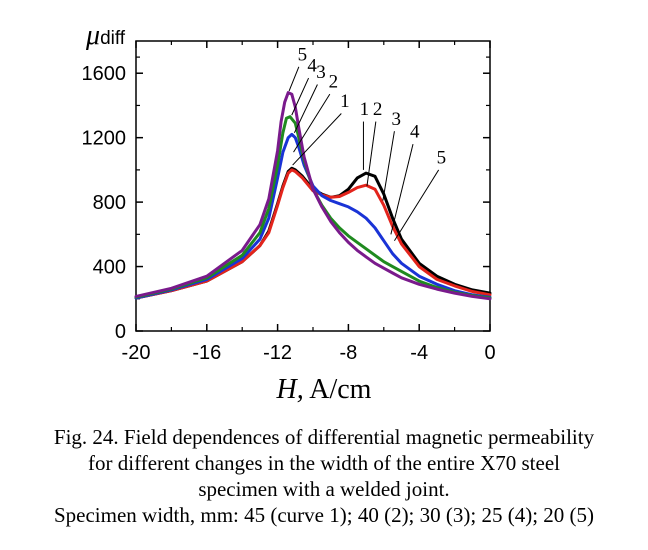  I want to click on x-tick-label: -16, so click(206, 353).